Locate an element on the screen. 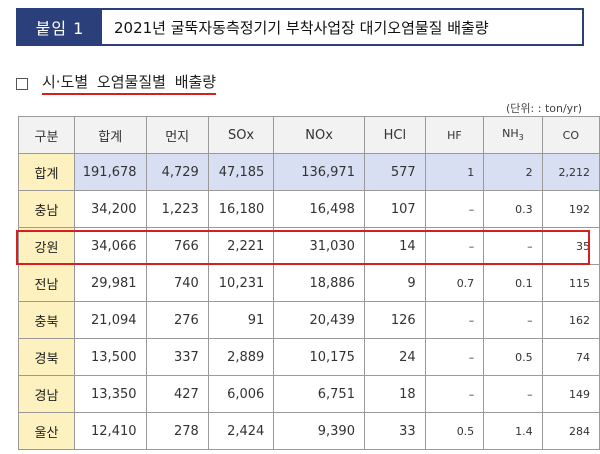  document-title: 2021년 굴뚝자동측정기기 부착사업장 대기오염물질 배출량 is located at coordinates (301, 27).